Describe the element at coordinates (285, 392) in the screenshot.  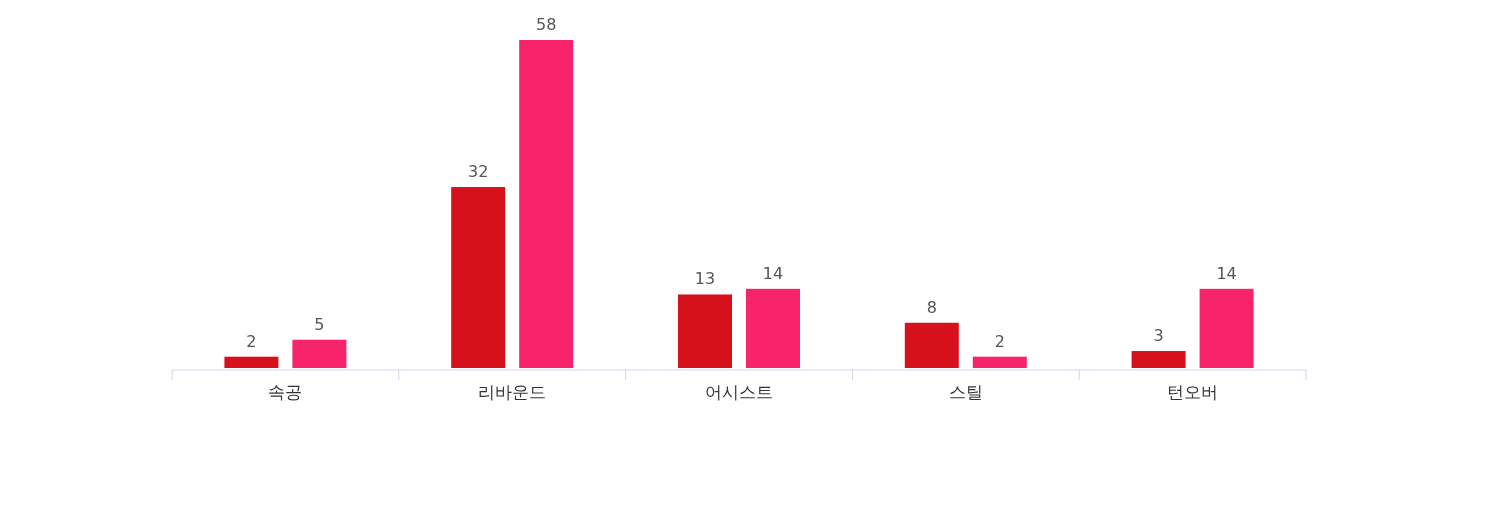
I see `x-tick-label: 속공` at that location.